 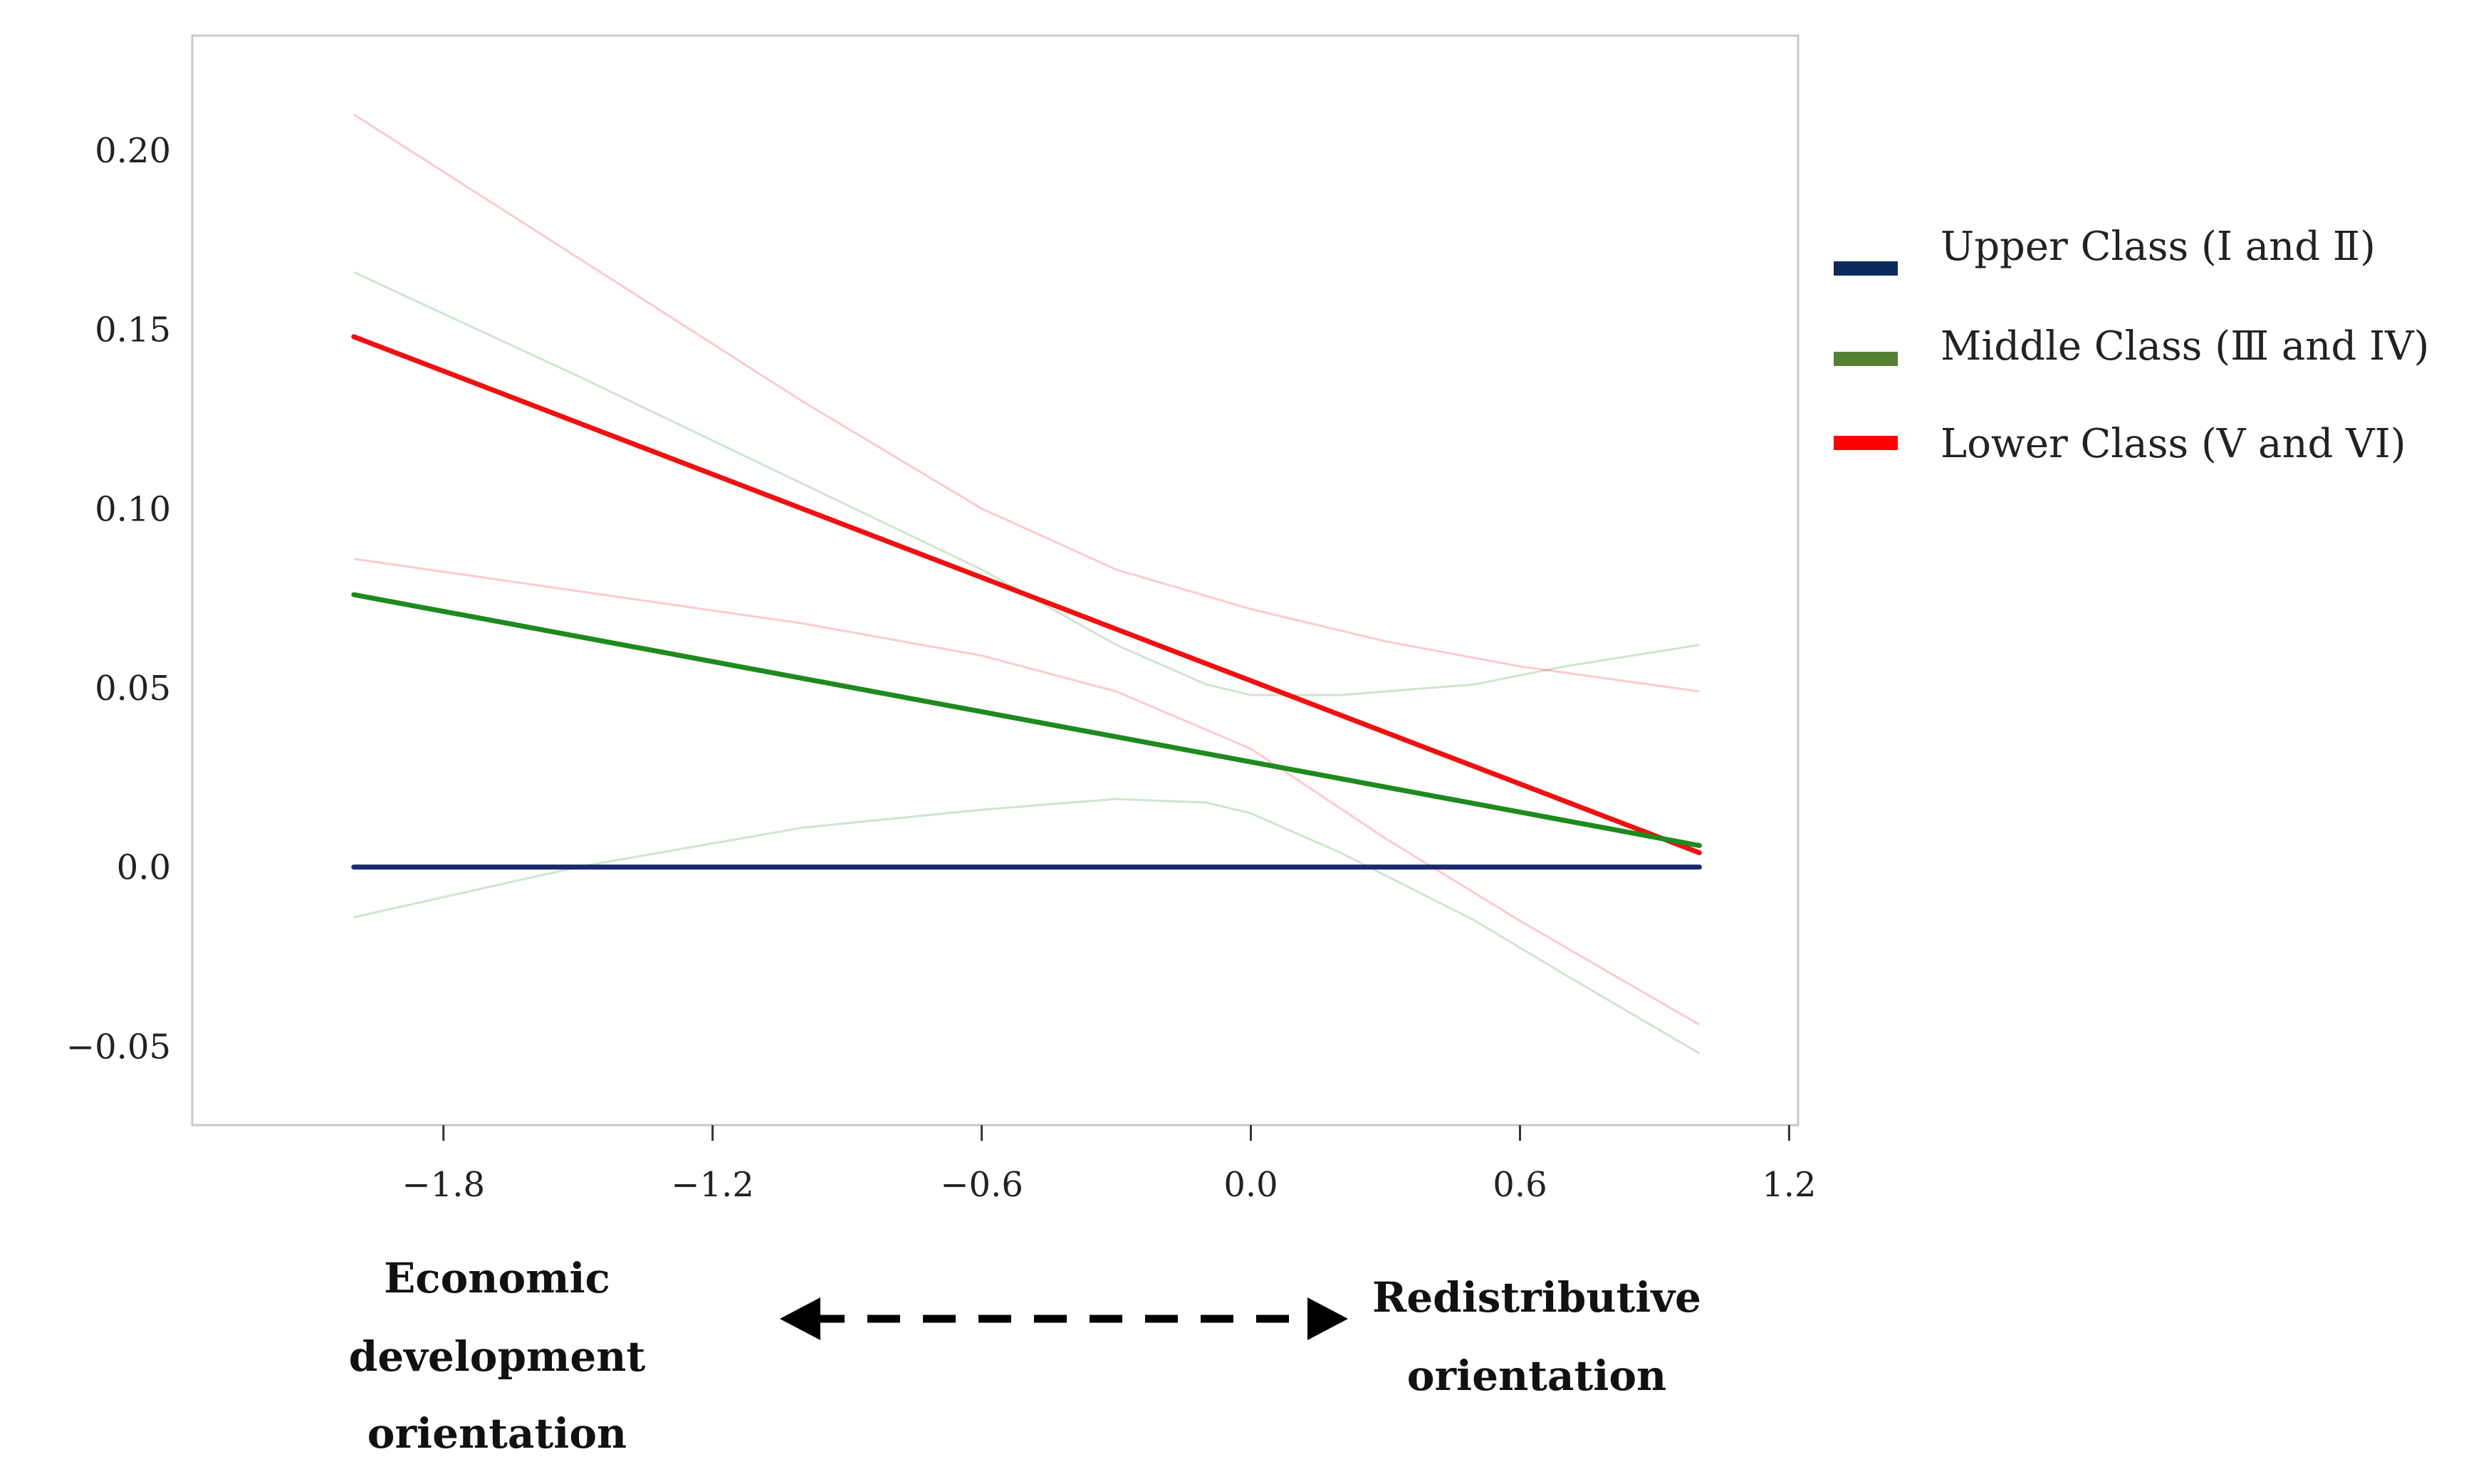 What do you see at coordinates (133, 151) in the screenshot?
I see `y-tick-label: 0.20` at bounding box center [133, 151].